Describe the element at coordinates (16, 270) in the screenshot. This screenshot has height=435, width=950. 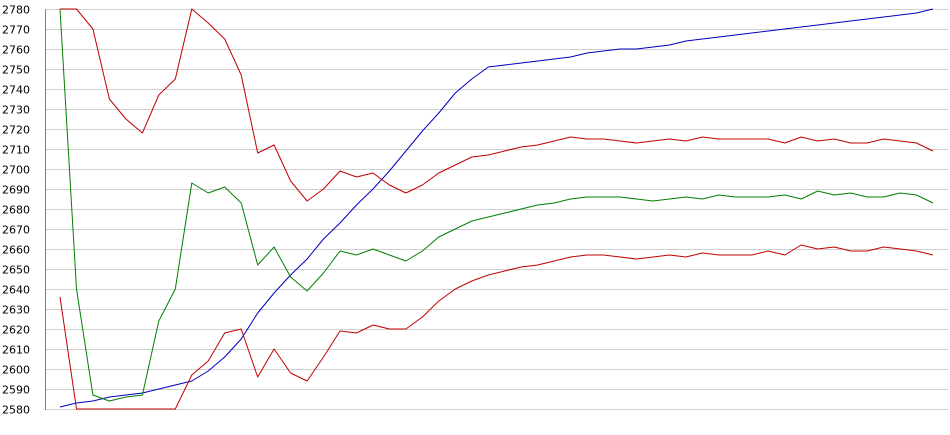
I see `y-tick-label-2650: 2650` at that location.